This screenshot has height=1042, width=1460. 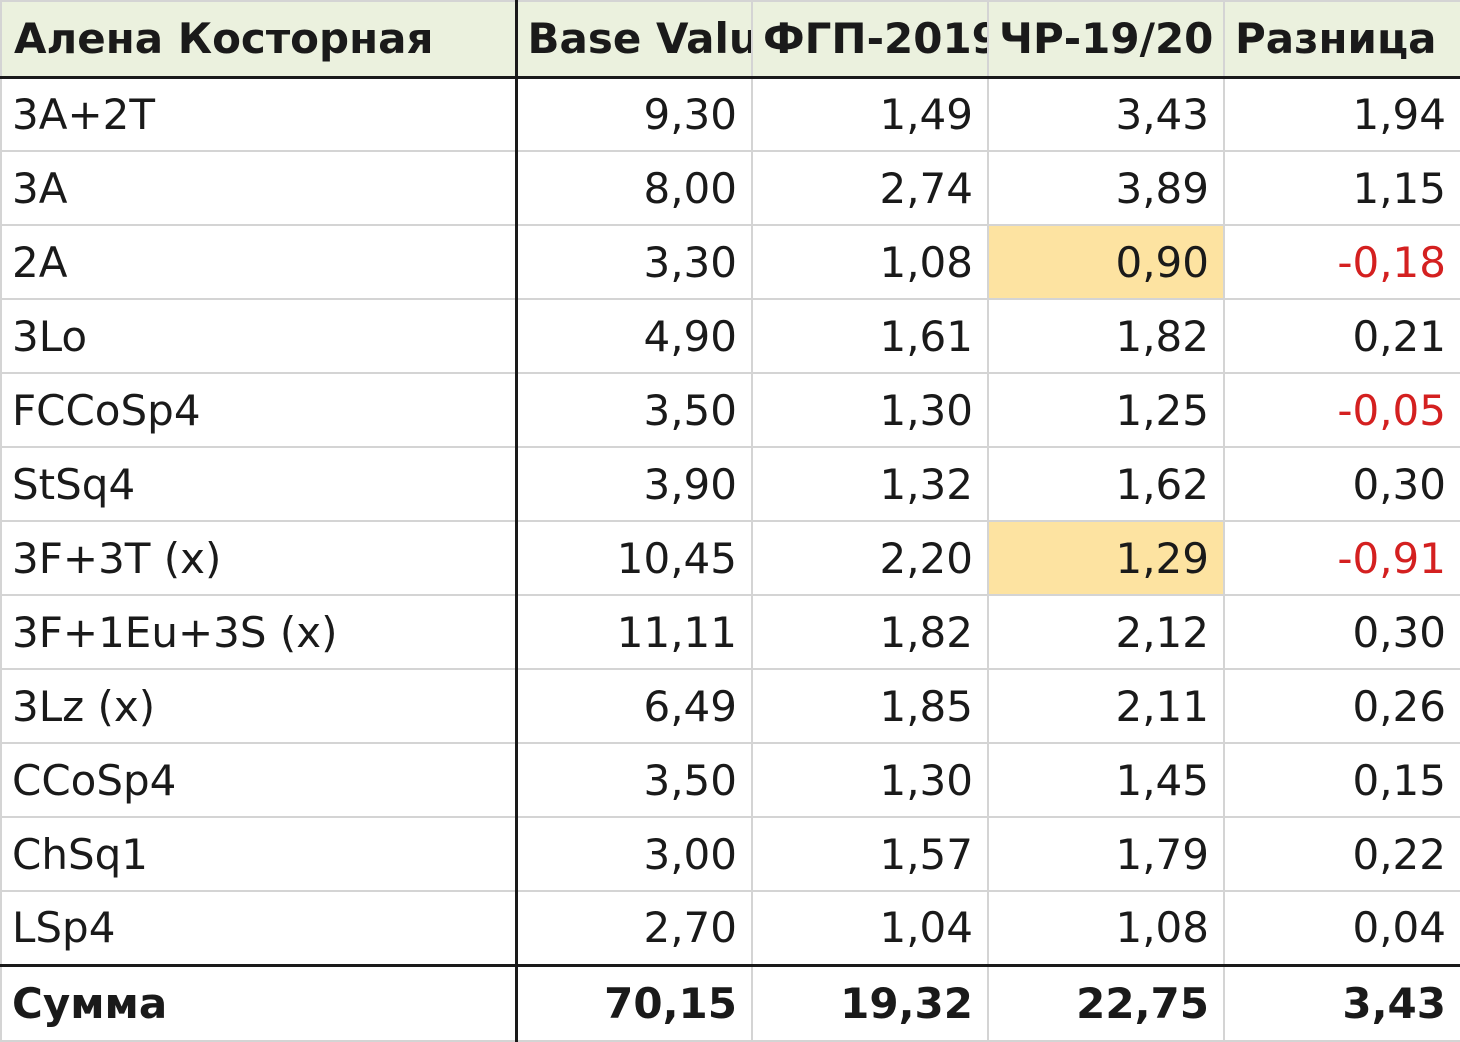 I want to click on element-cell: 3F+3T (x), so click(x=259, y=558).